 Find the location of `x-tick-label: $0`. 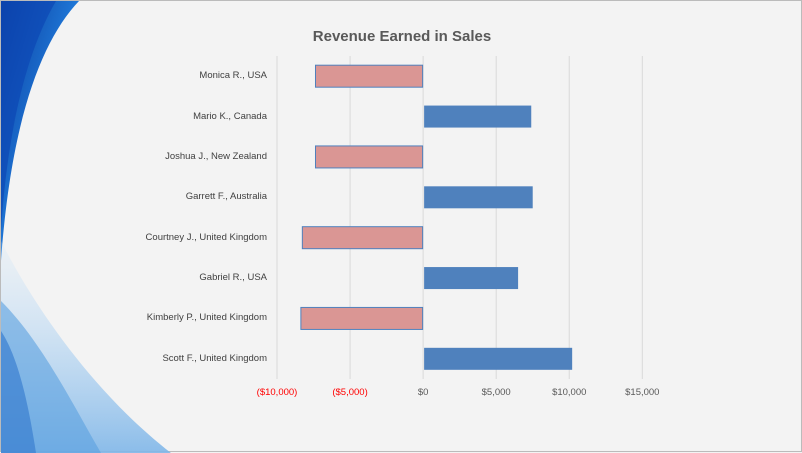

x-tick-label: $0 is located at coordinates (423, 392).